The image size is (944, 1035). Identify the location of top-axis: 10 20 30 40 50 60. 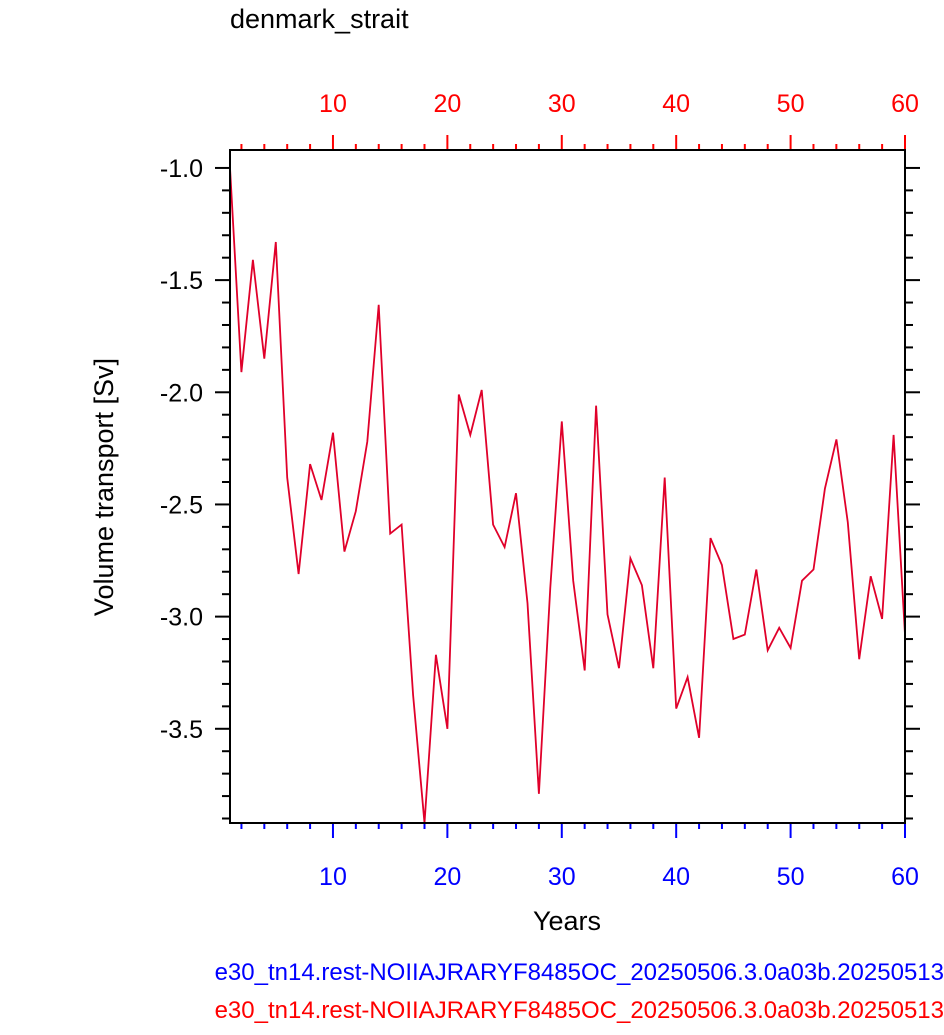
(579, 120).